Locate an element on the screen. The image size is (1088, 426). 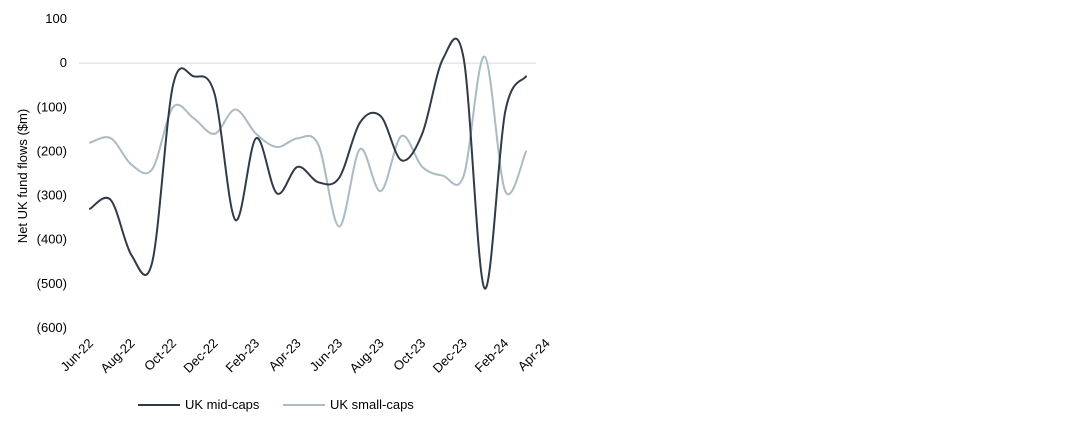
y-tick-label: 100 is located at coordinates (56, 18).